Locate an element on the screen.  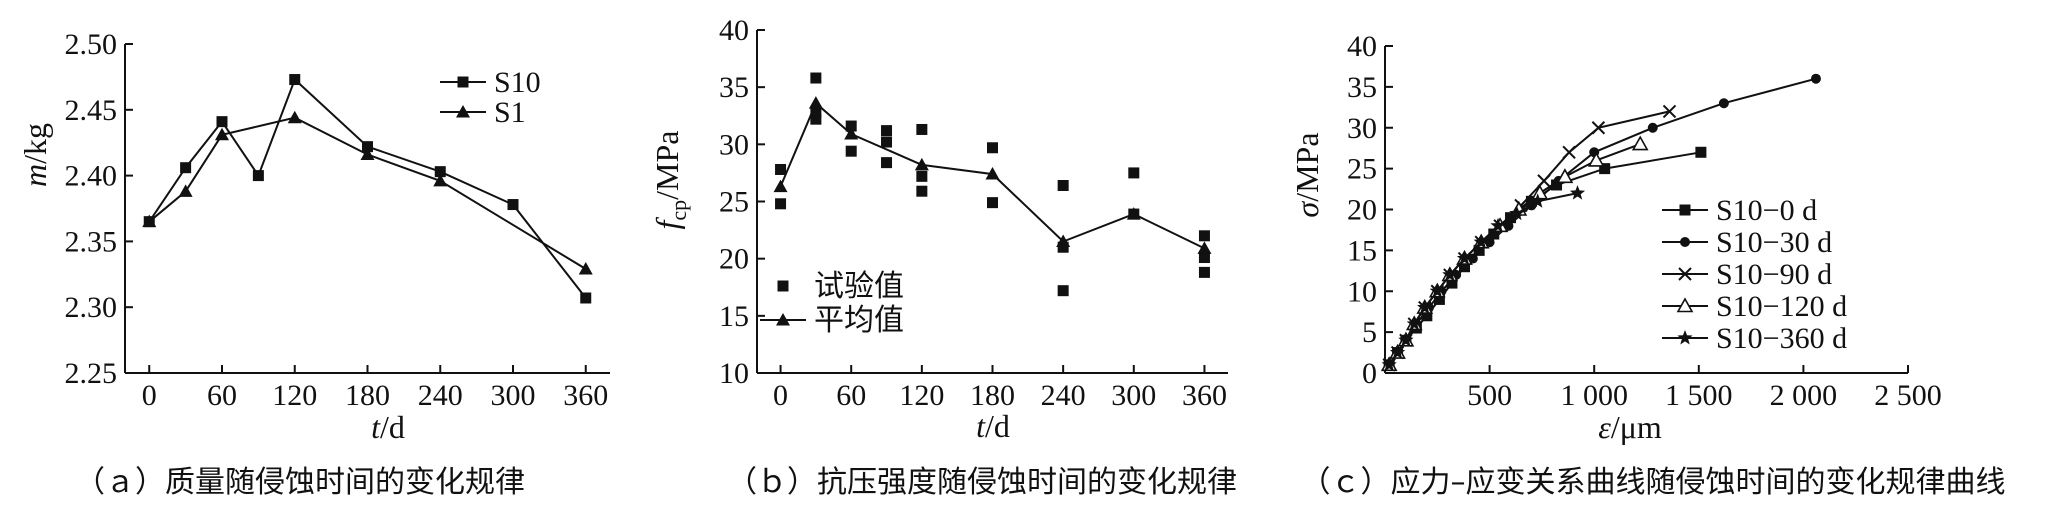
panel-b-x-tick-label: 300 is located at coordinates (1133, 395).